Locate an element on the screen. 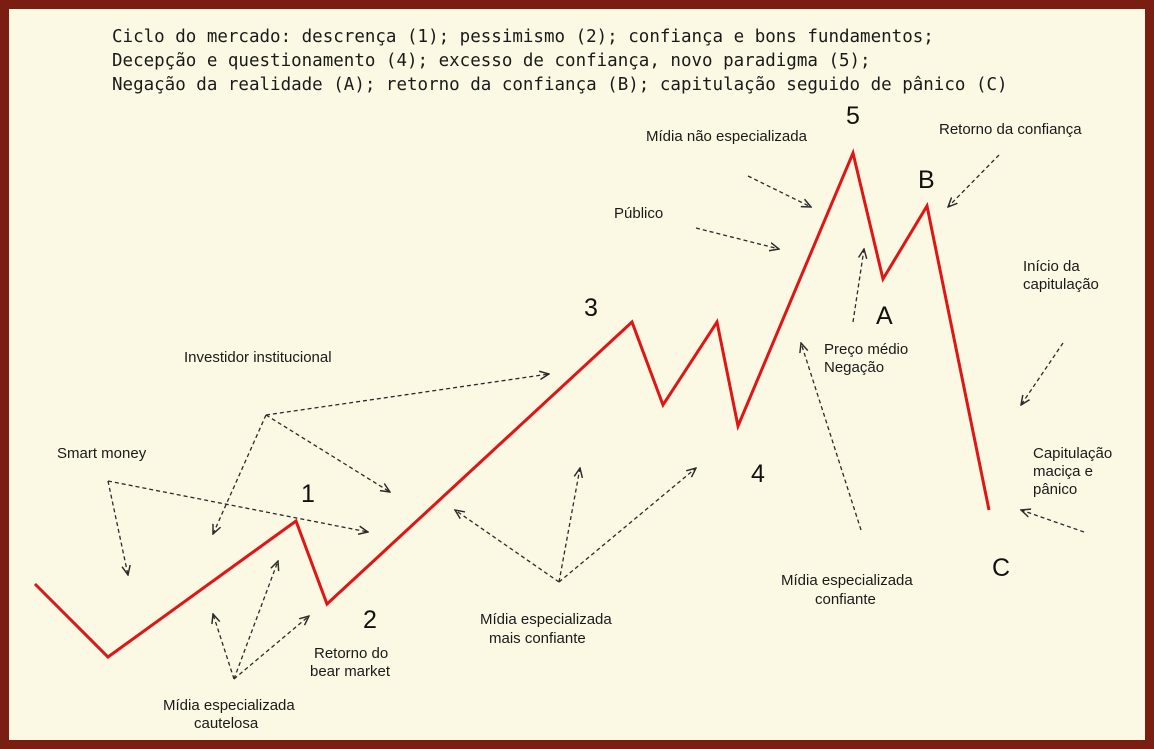 The image size is (1154, 749). preco-medio-arrow is located at coordinates (858, 286).